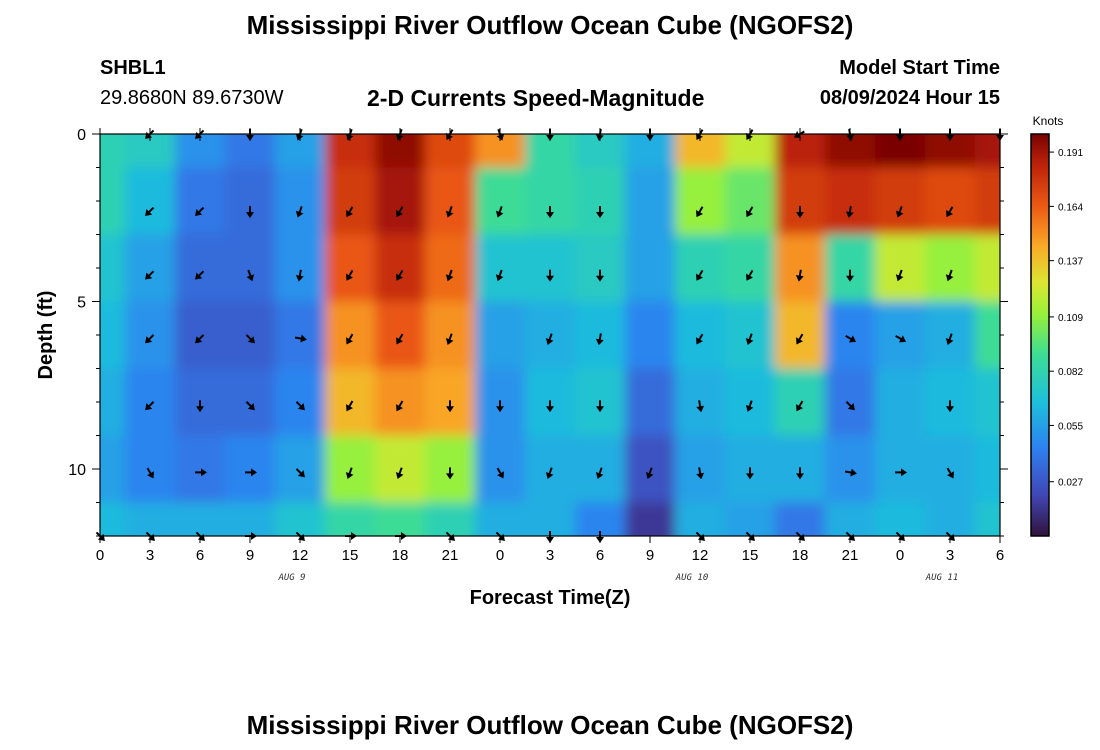 This screenshot has width=1100, height=750. I want to click on colorbar-tick-label: 0.164, so click(1070, 207).